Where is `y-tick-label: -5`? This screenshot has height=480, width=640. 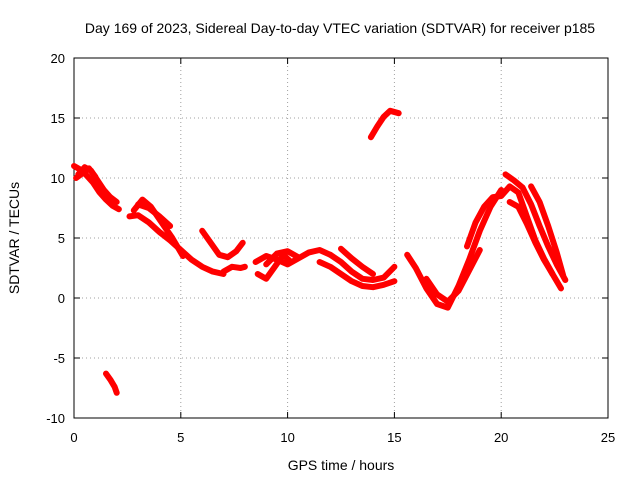 y-tick-label: -5 is located at coordinates (59, 358).